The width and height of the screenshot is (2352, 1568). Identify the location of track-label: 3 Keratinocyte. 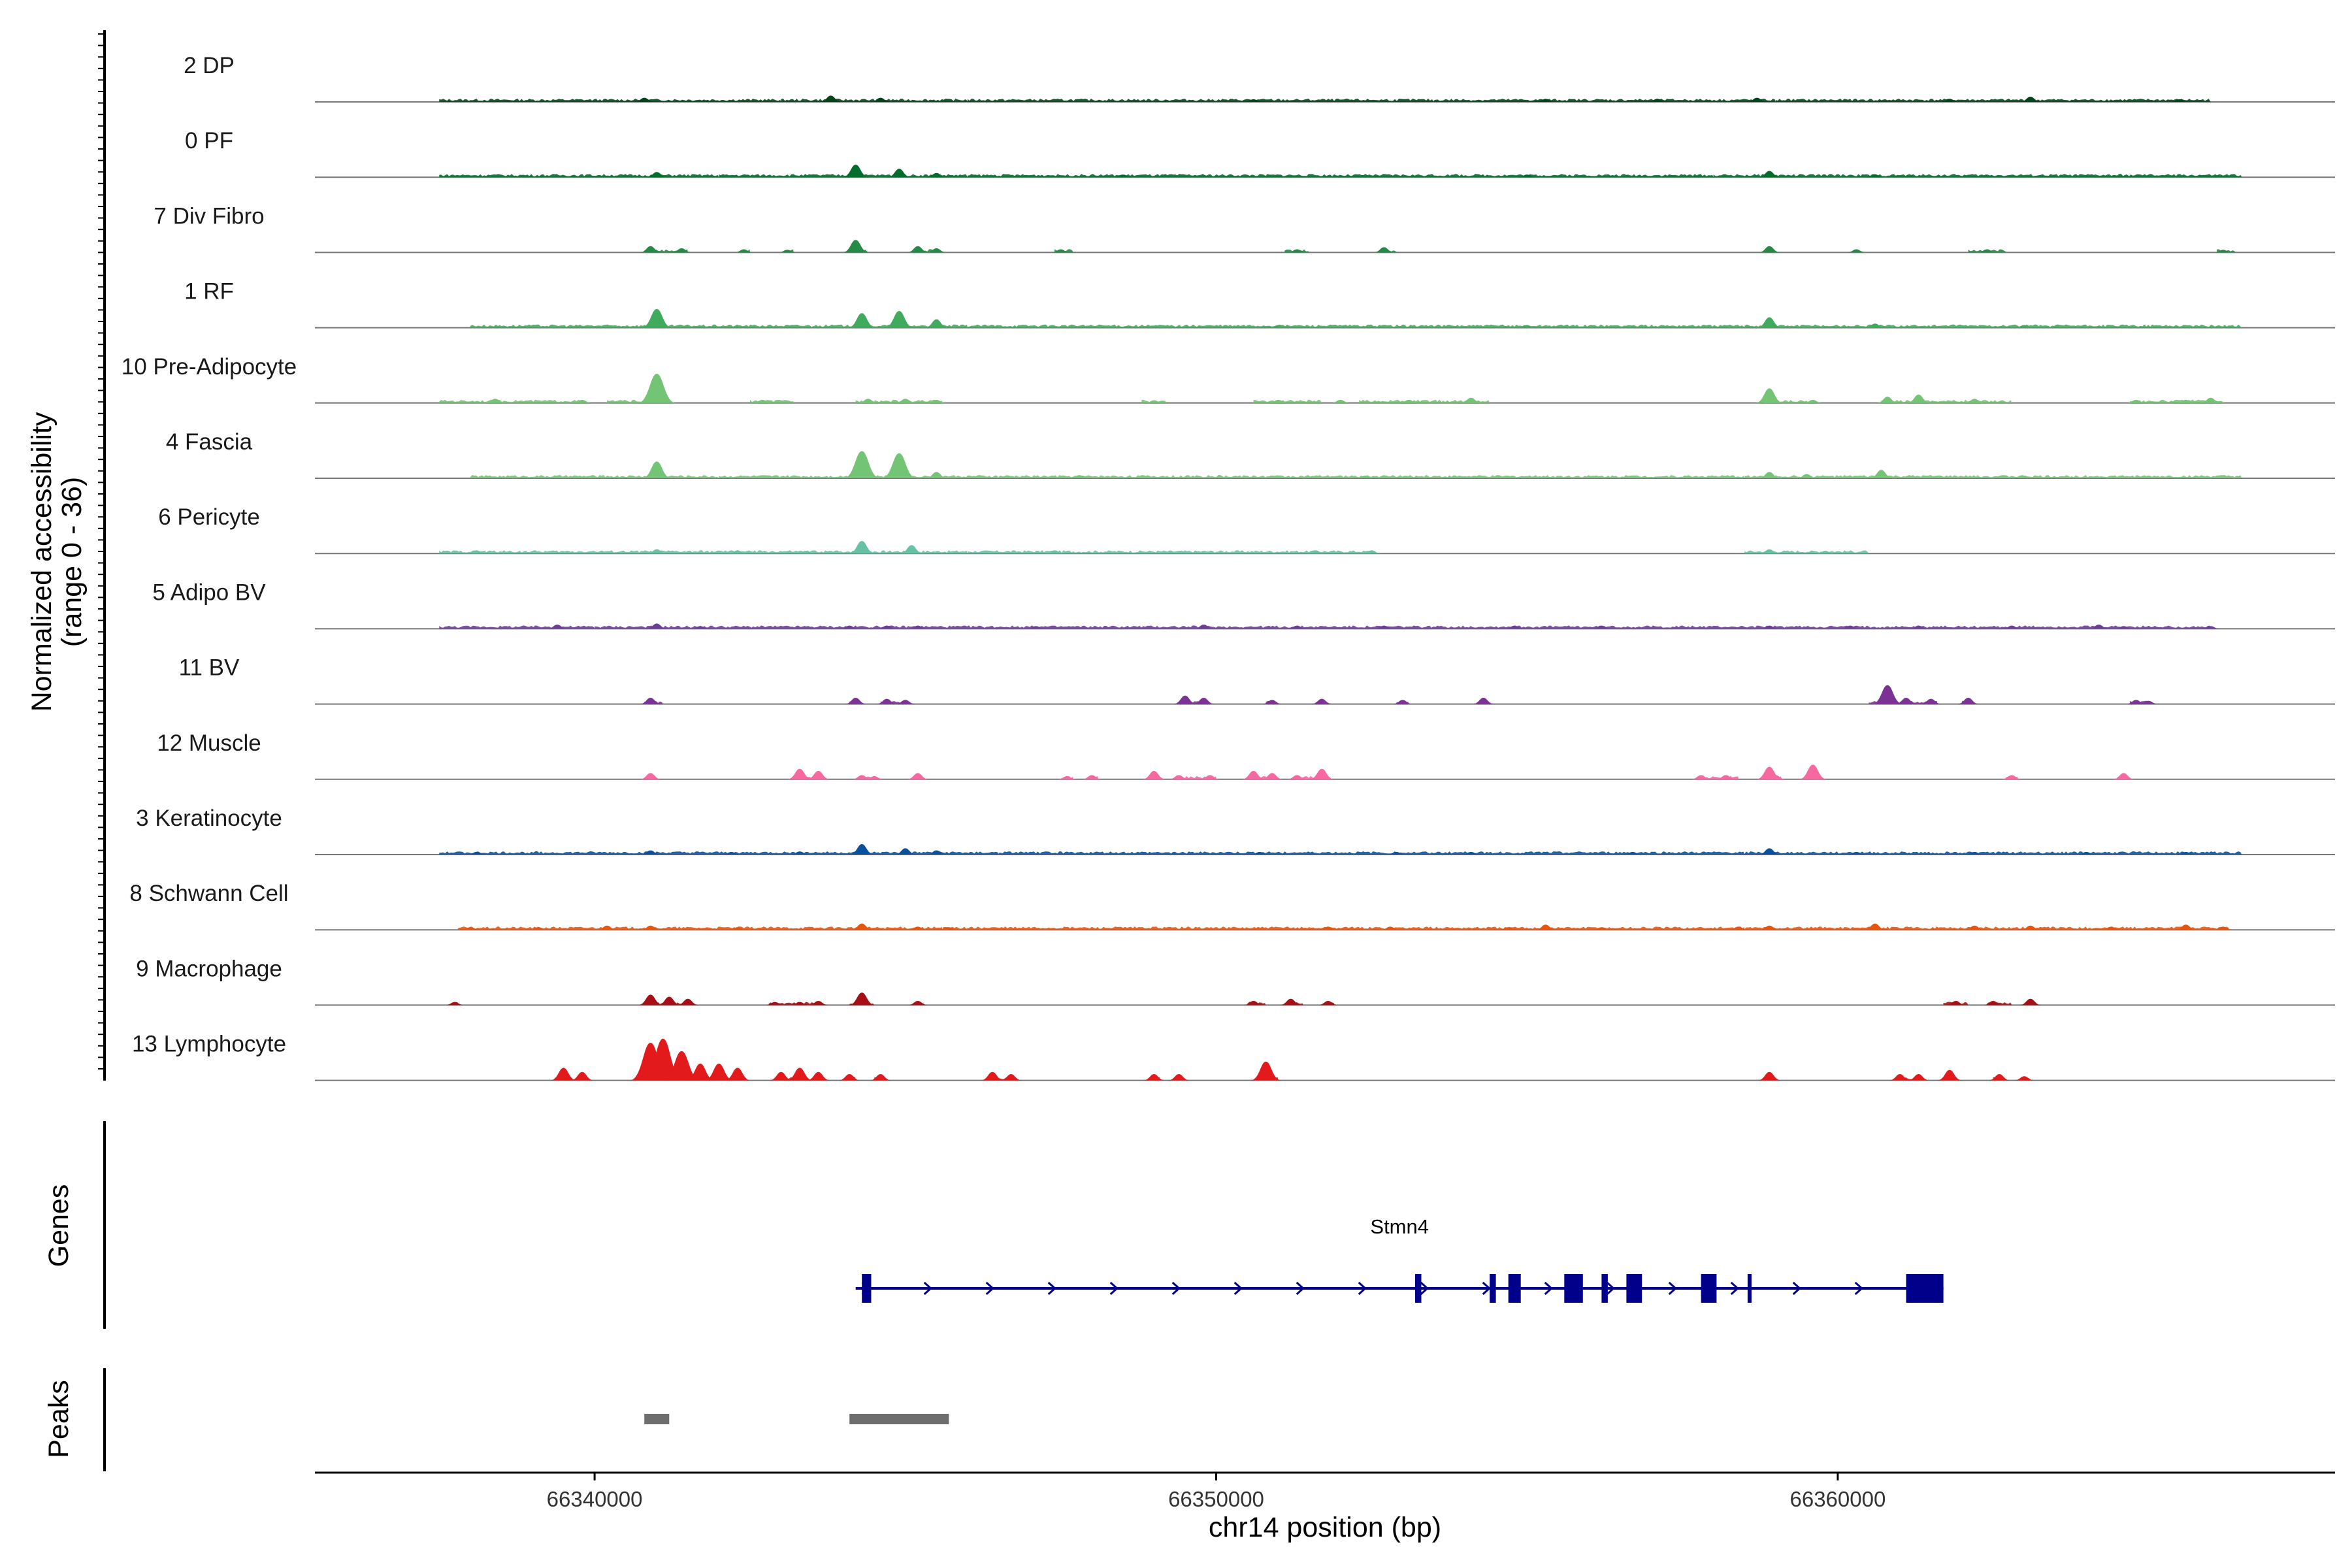
(209, 818).